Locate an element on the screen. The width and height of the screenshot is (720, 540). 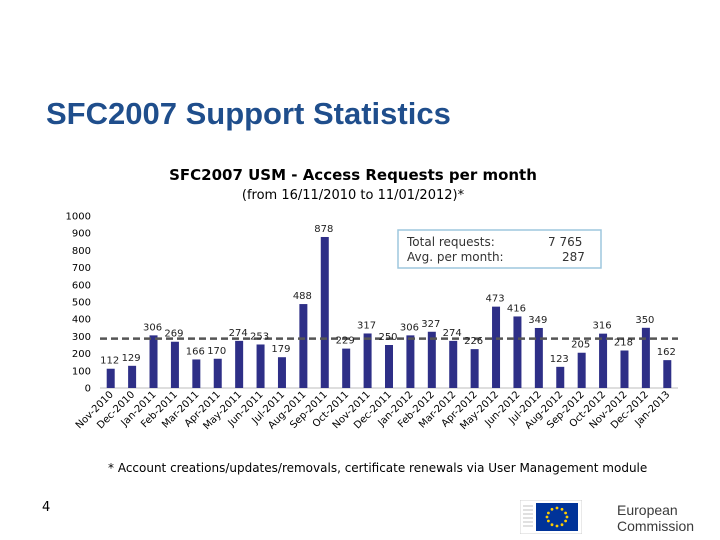
bar-value-label: 226 is located at coordinates (473, 341).